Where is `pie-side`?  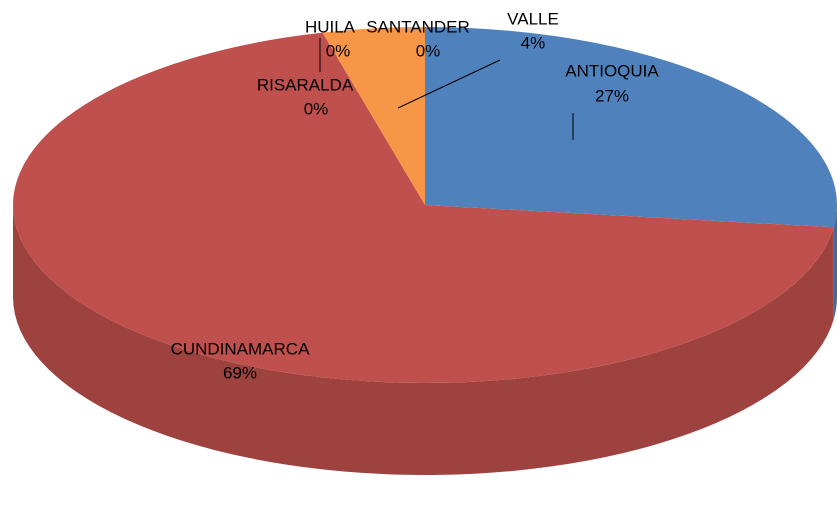 pie-side is located at coordinates (835, 262).